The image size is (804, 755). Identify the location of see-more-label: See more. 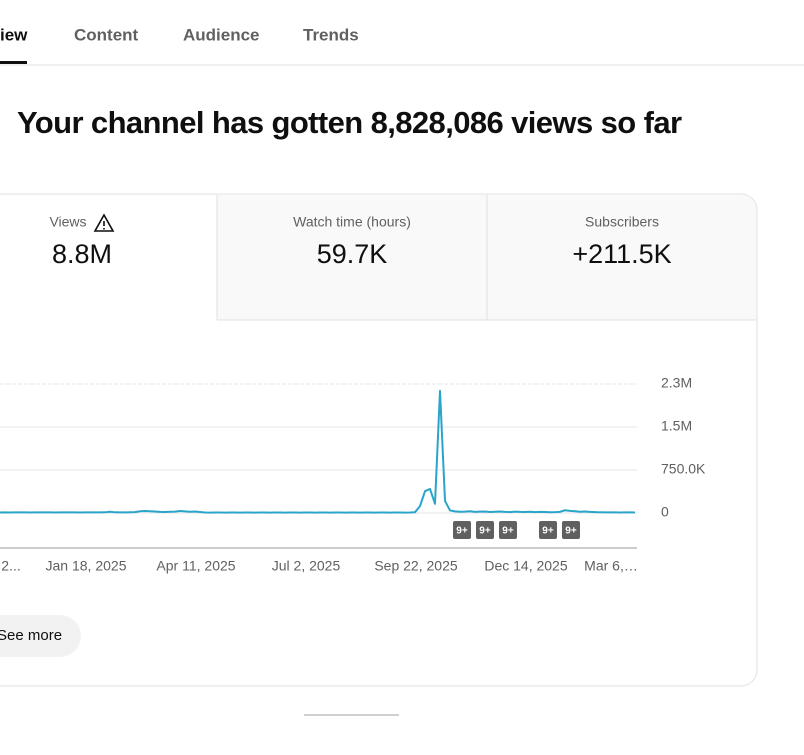
(31, 635).